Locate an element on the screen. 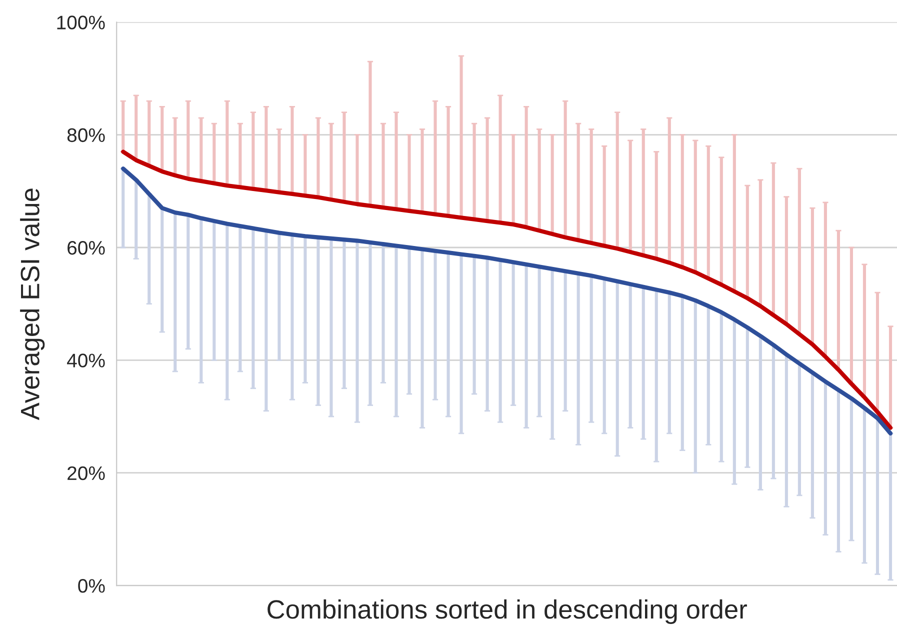 Image resolution: width=897 pixels, height=633 pixels. y-tick-label: 80% is located at coordinates (86, 135).